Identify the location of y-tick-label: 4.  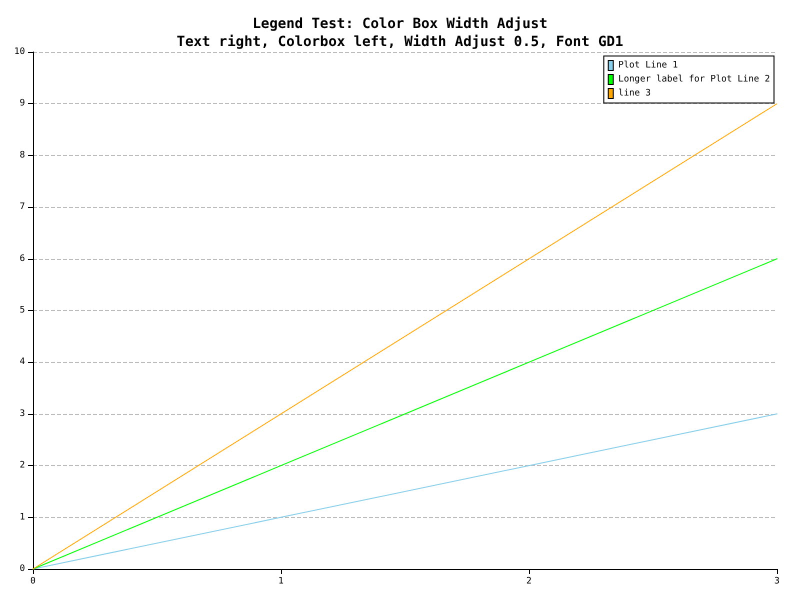
(22, 362).